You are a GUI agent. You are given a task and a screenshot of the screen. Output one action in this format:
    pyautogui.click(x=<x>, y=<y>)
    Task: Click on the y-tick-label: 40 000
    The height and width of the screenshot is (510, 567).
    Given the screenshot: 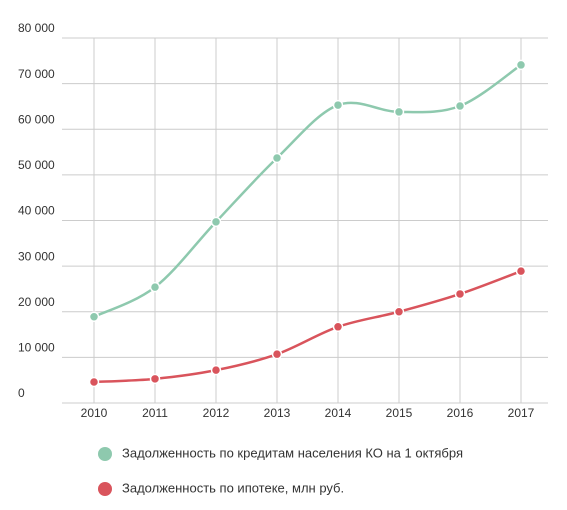 What is the action you would take?
    pyautogui.click(x=36, y=211)
    